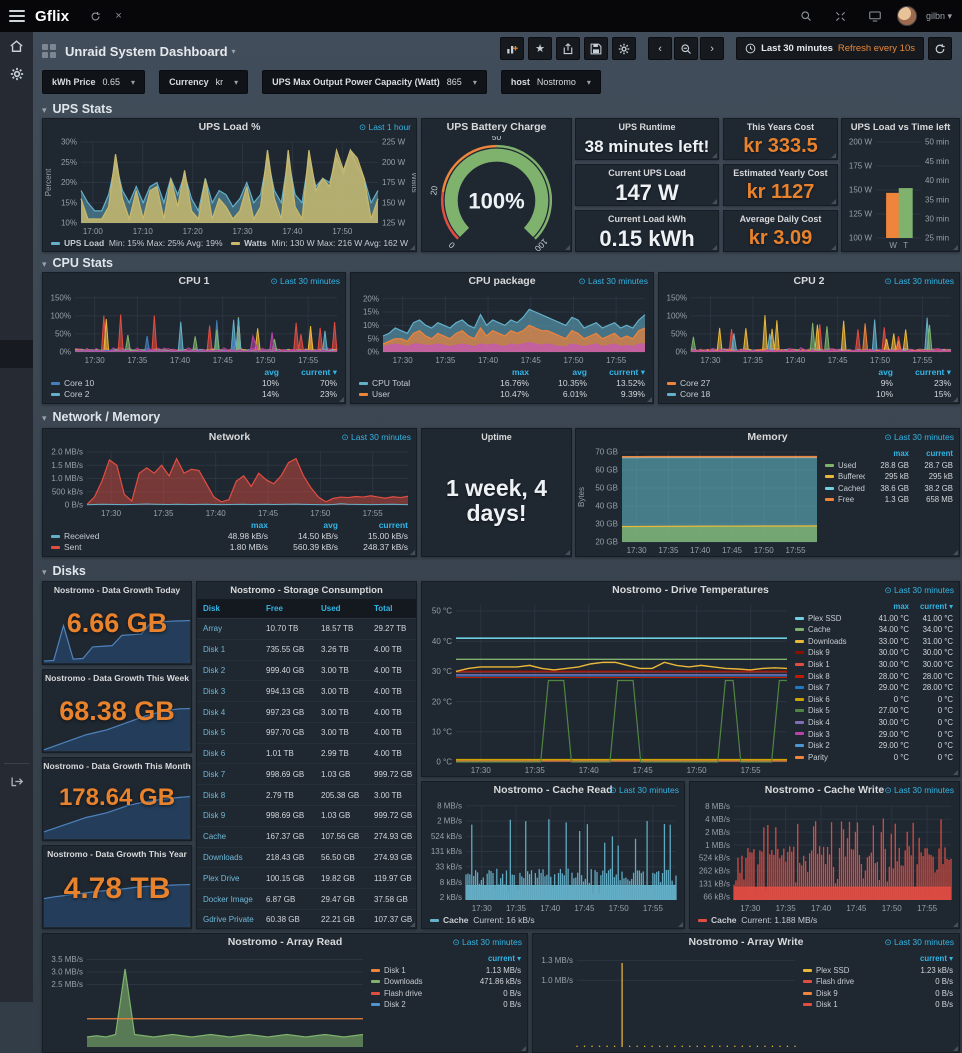  Describe the element at coordinates (830, 642) in the screenshot. I see `legend-item: Downloads` at that location.